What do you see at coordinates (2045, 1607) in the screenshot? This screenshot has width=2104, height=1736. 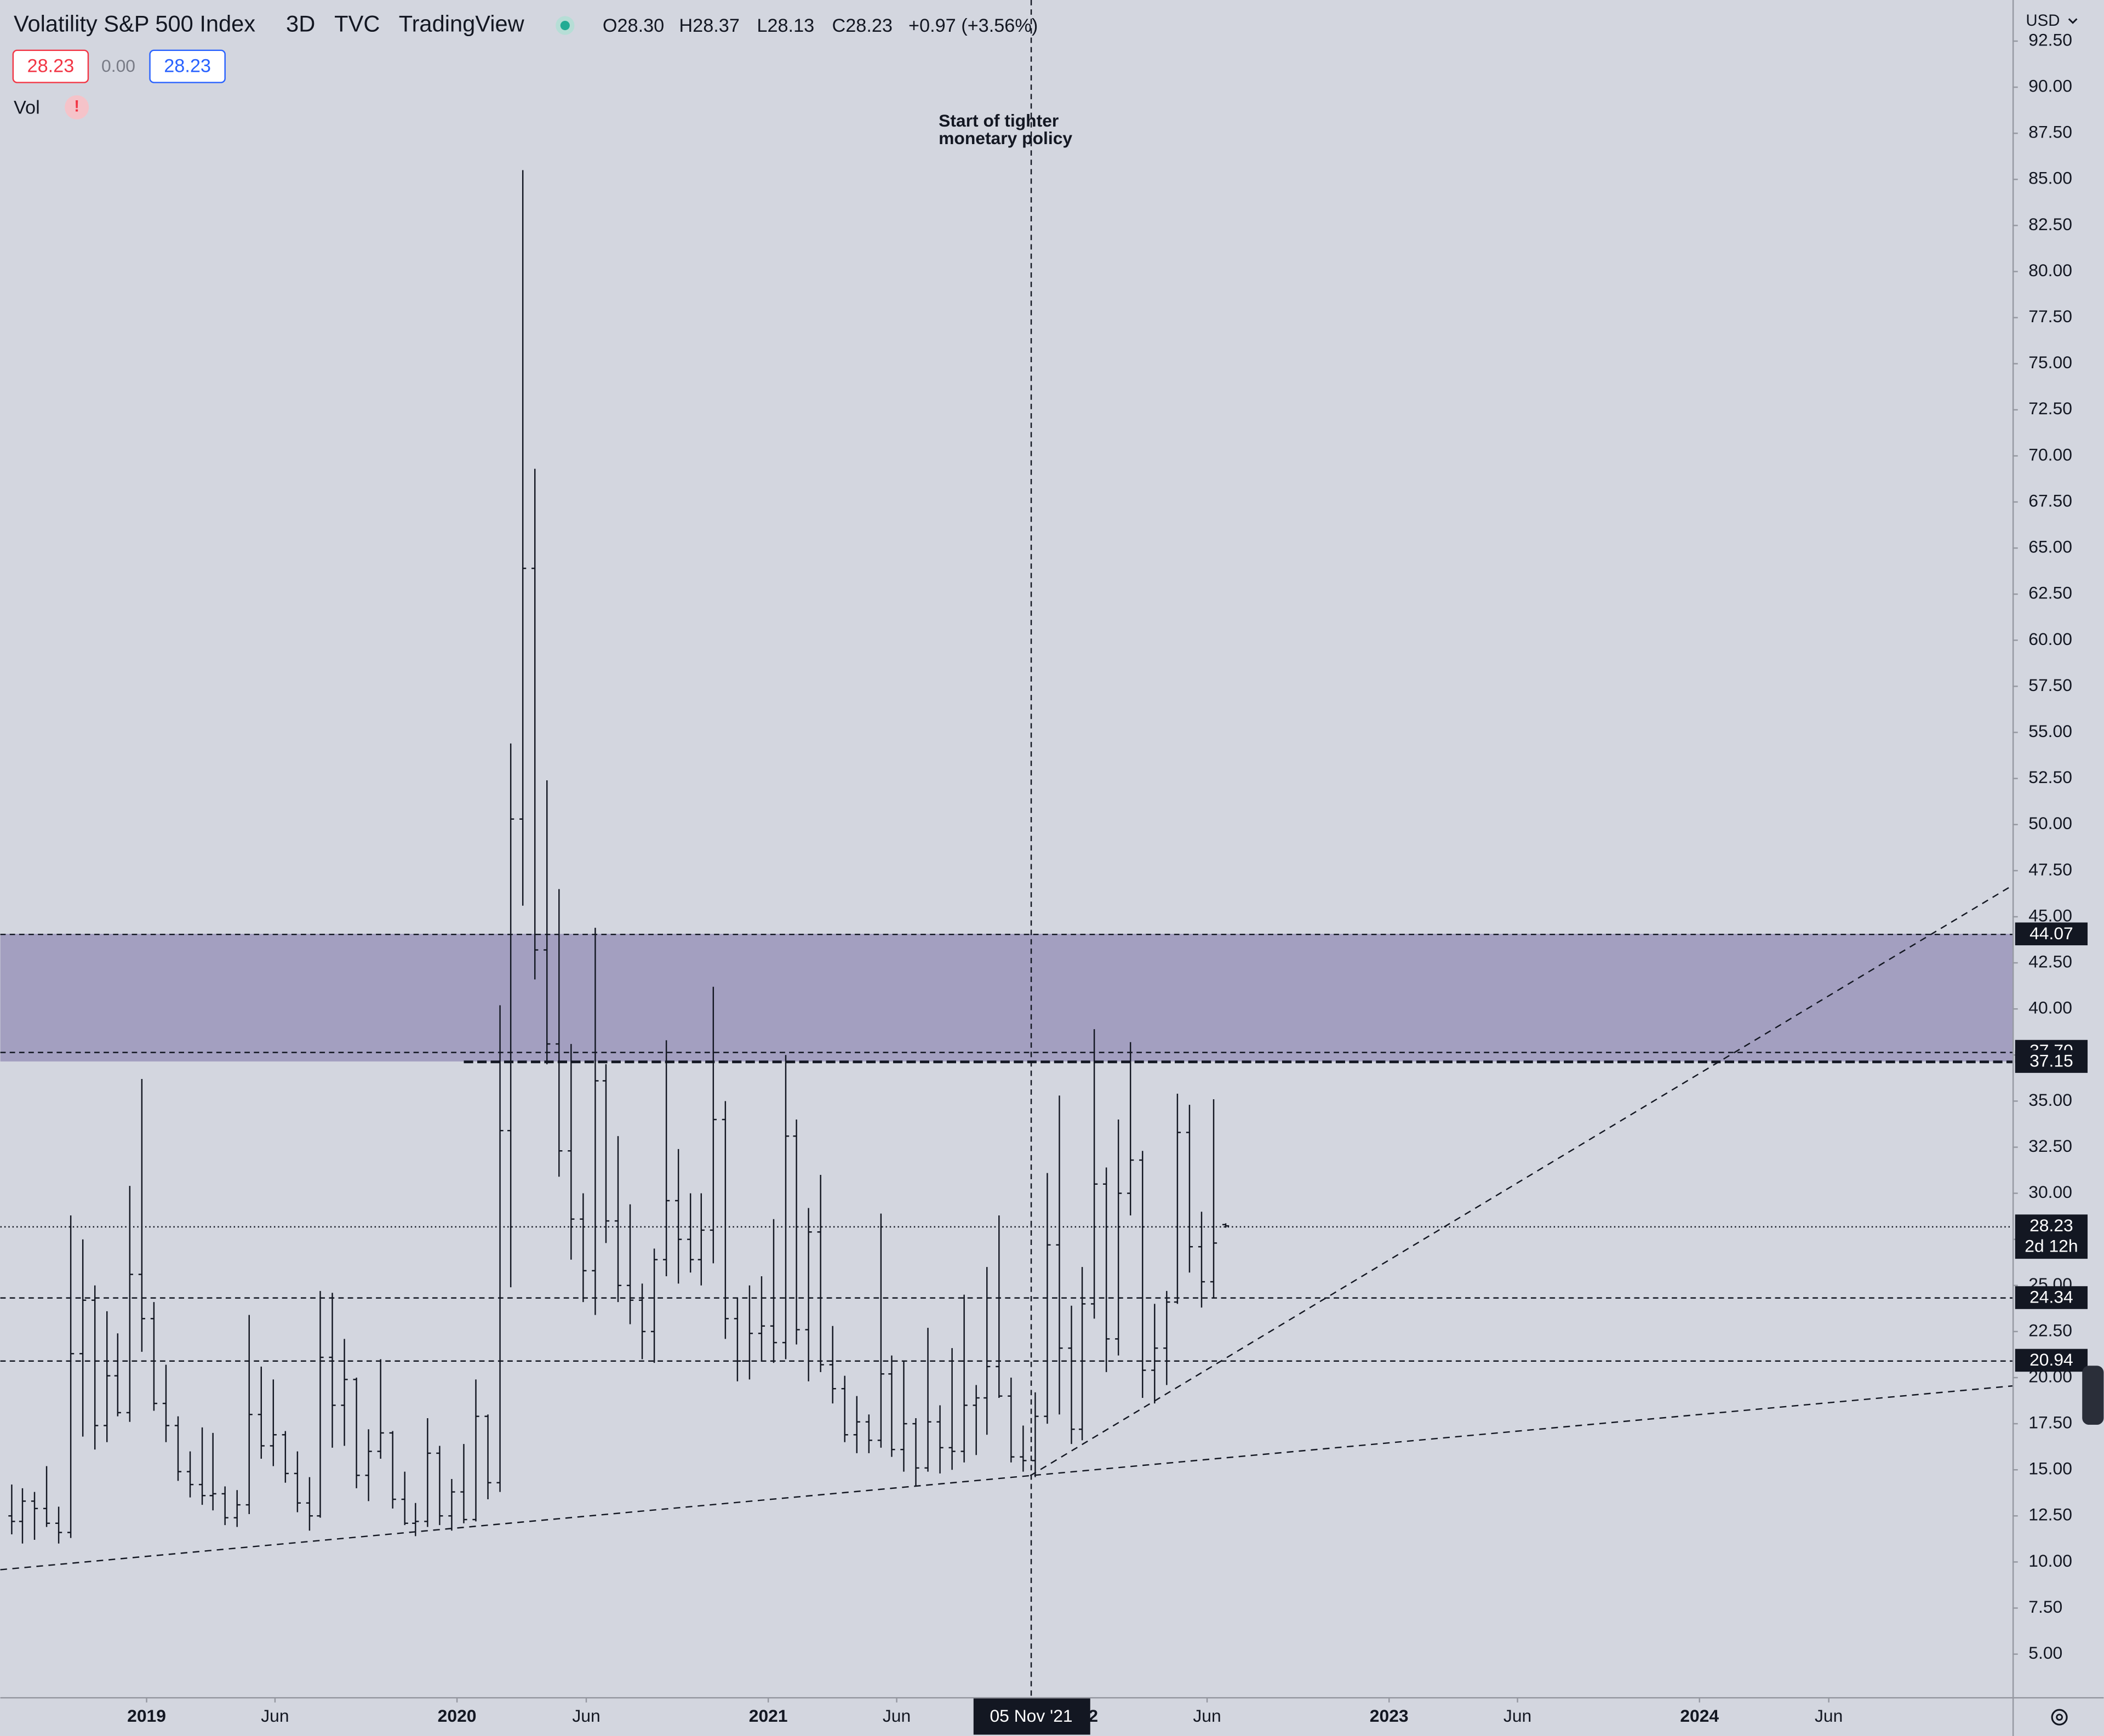 I see `y-tick-label: 7.50` at bounding box center [2045, 1607].